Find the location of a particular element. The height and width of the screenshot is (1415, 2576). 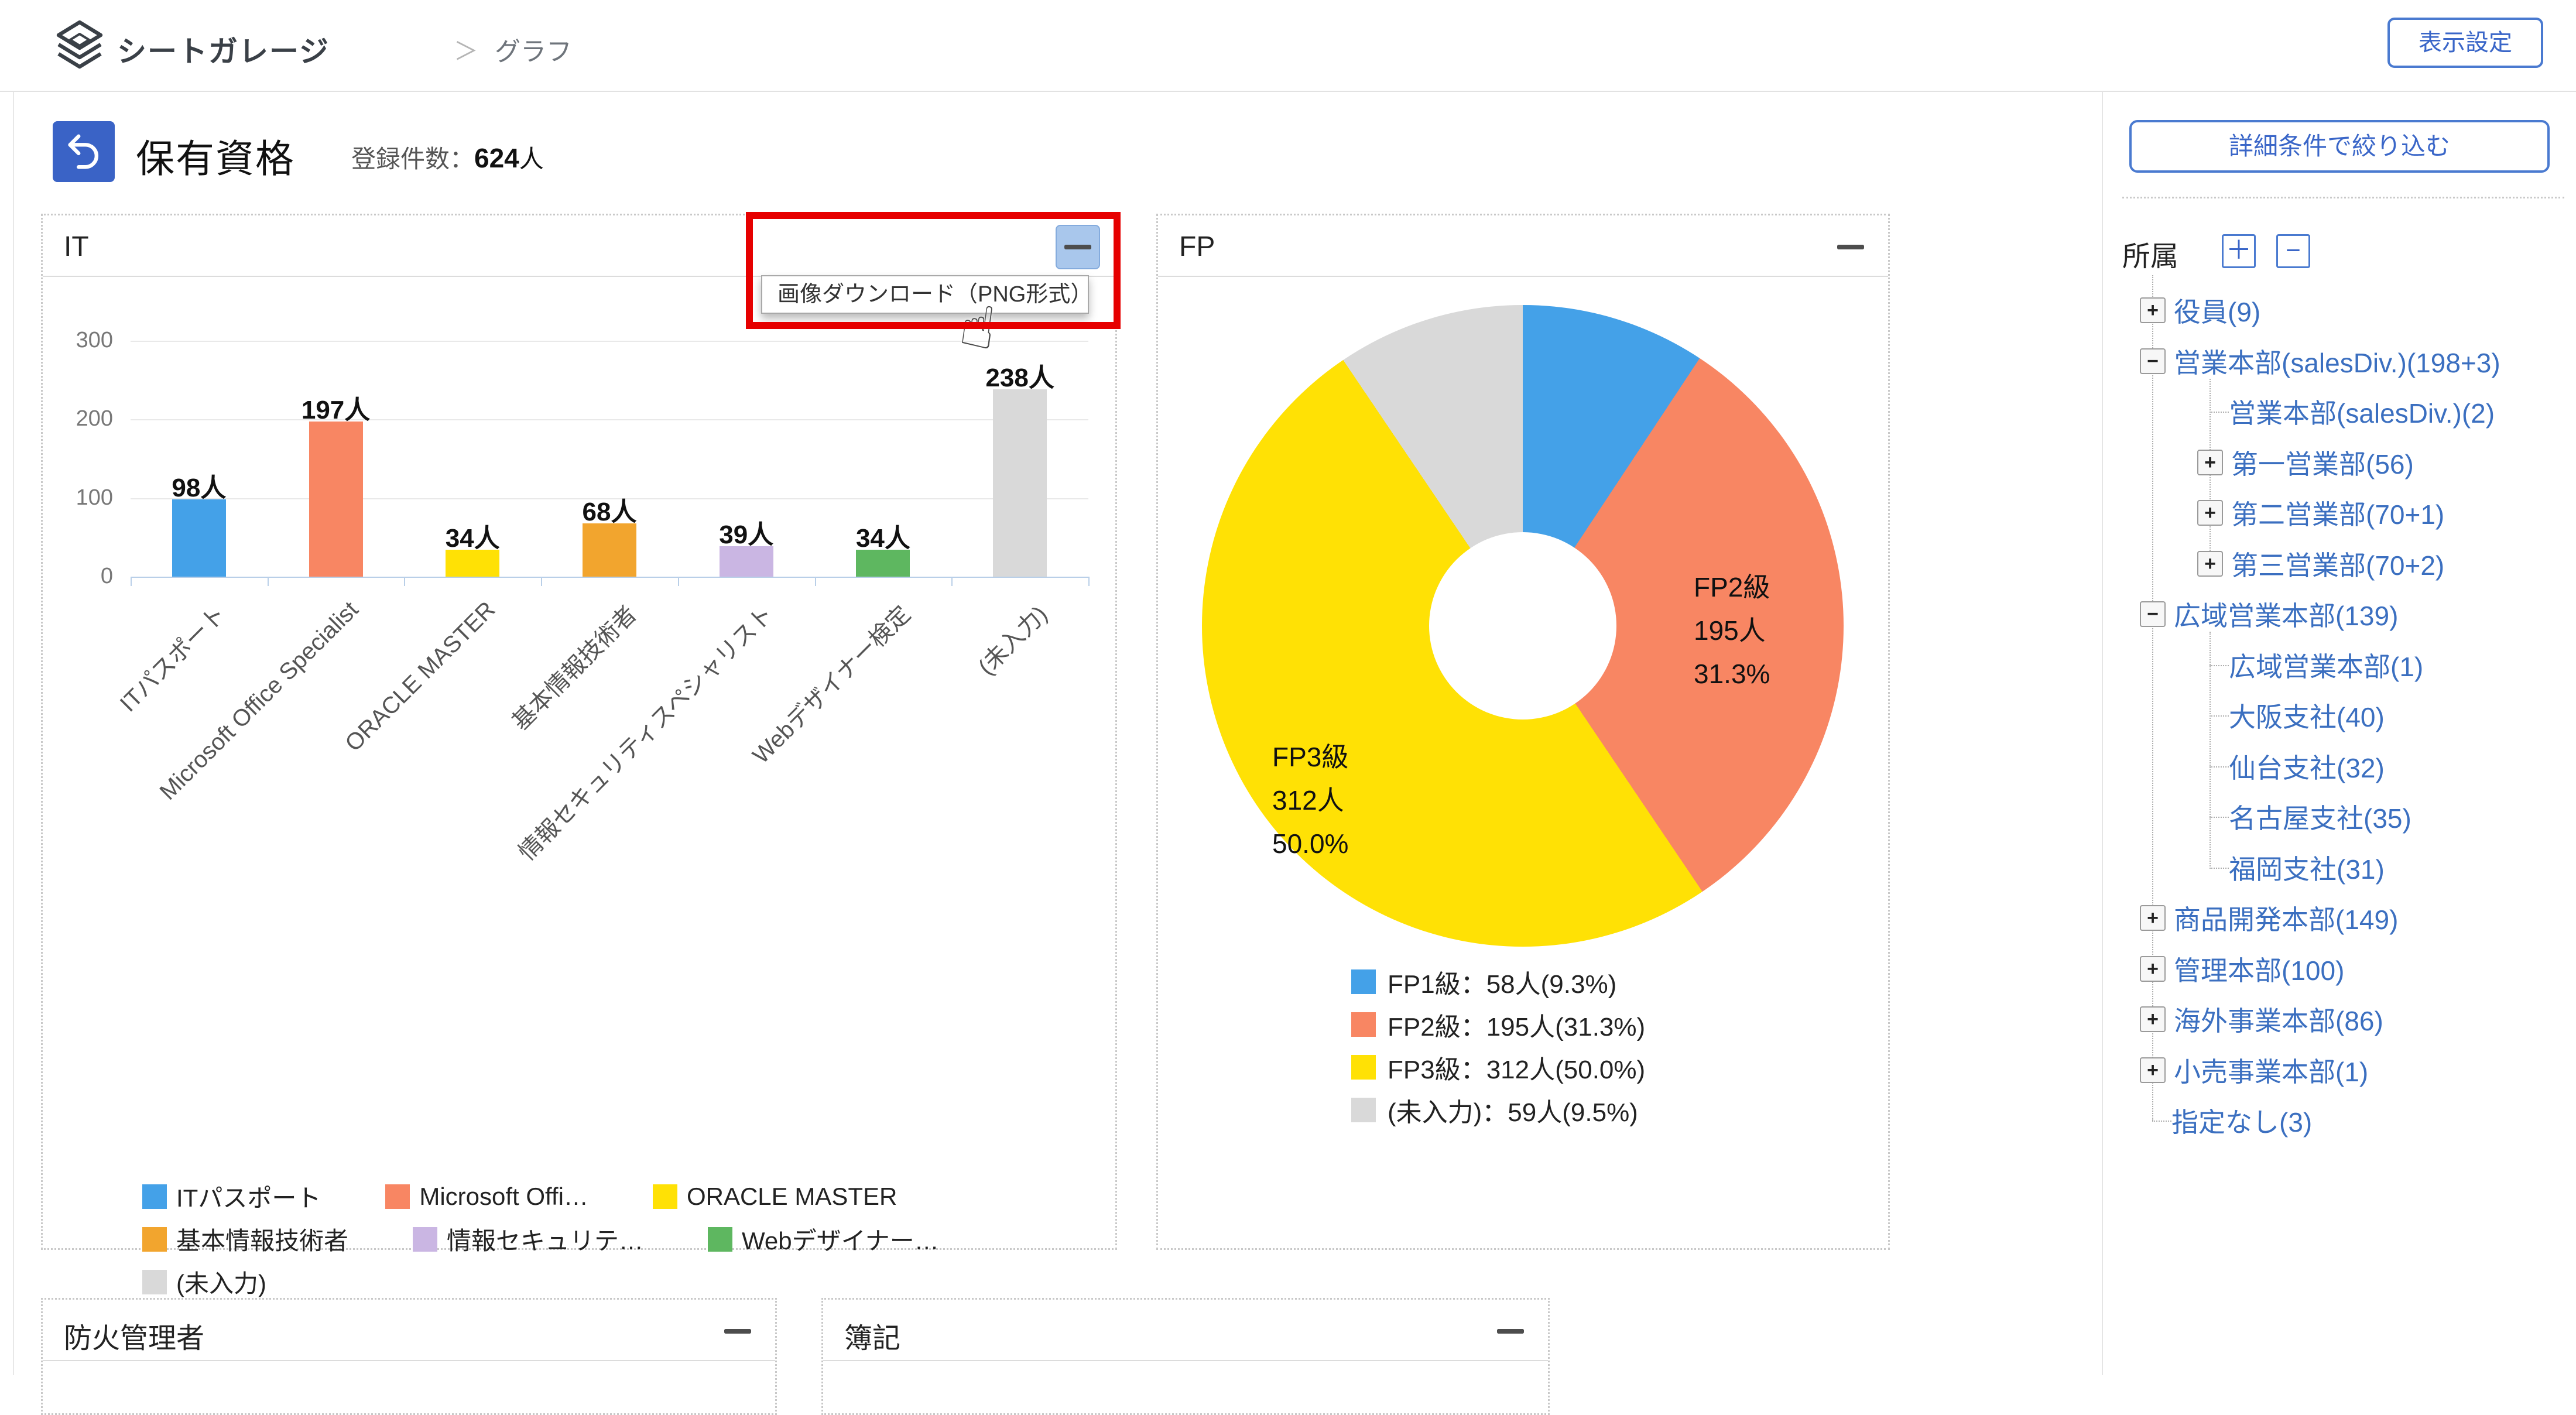

fire-manager-chart-header: 防火管理者 is located at coordinates (409, 1330).